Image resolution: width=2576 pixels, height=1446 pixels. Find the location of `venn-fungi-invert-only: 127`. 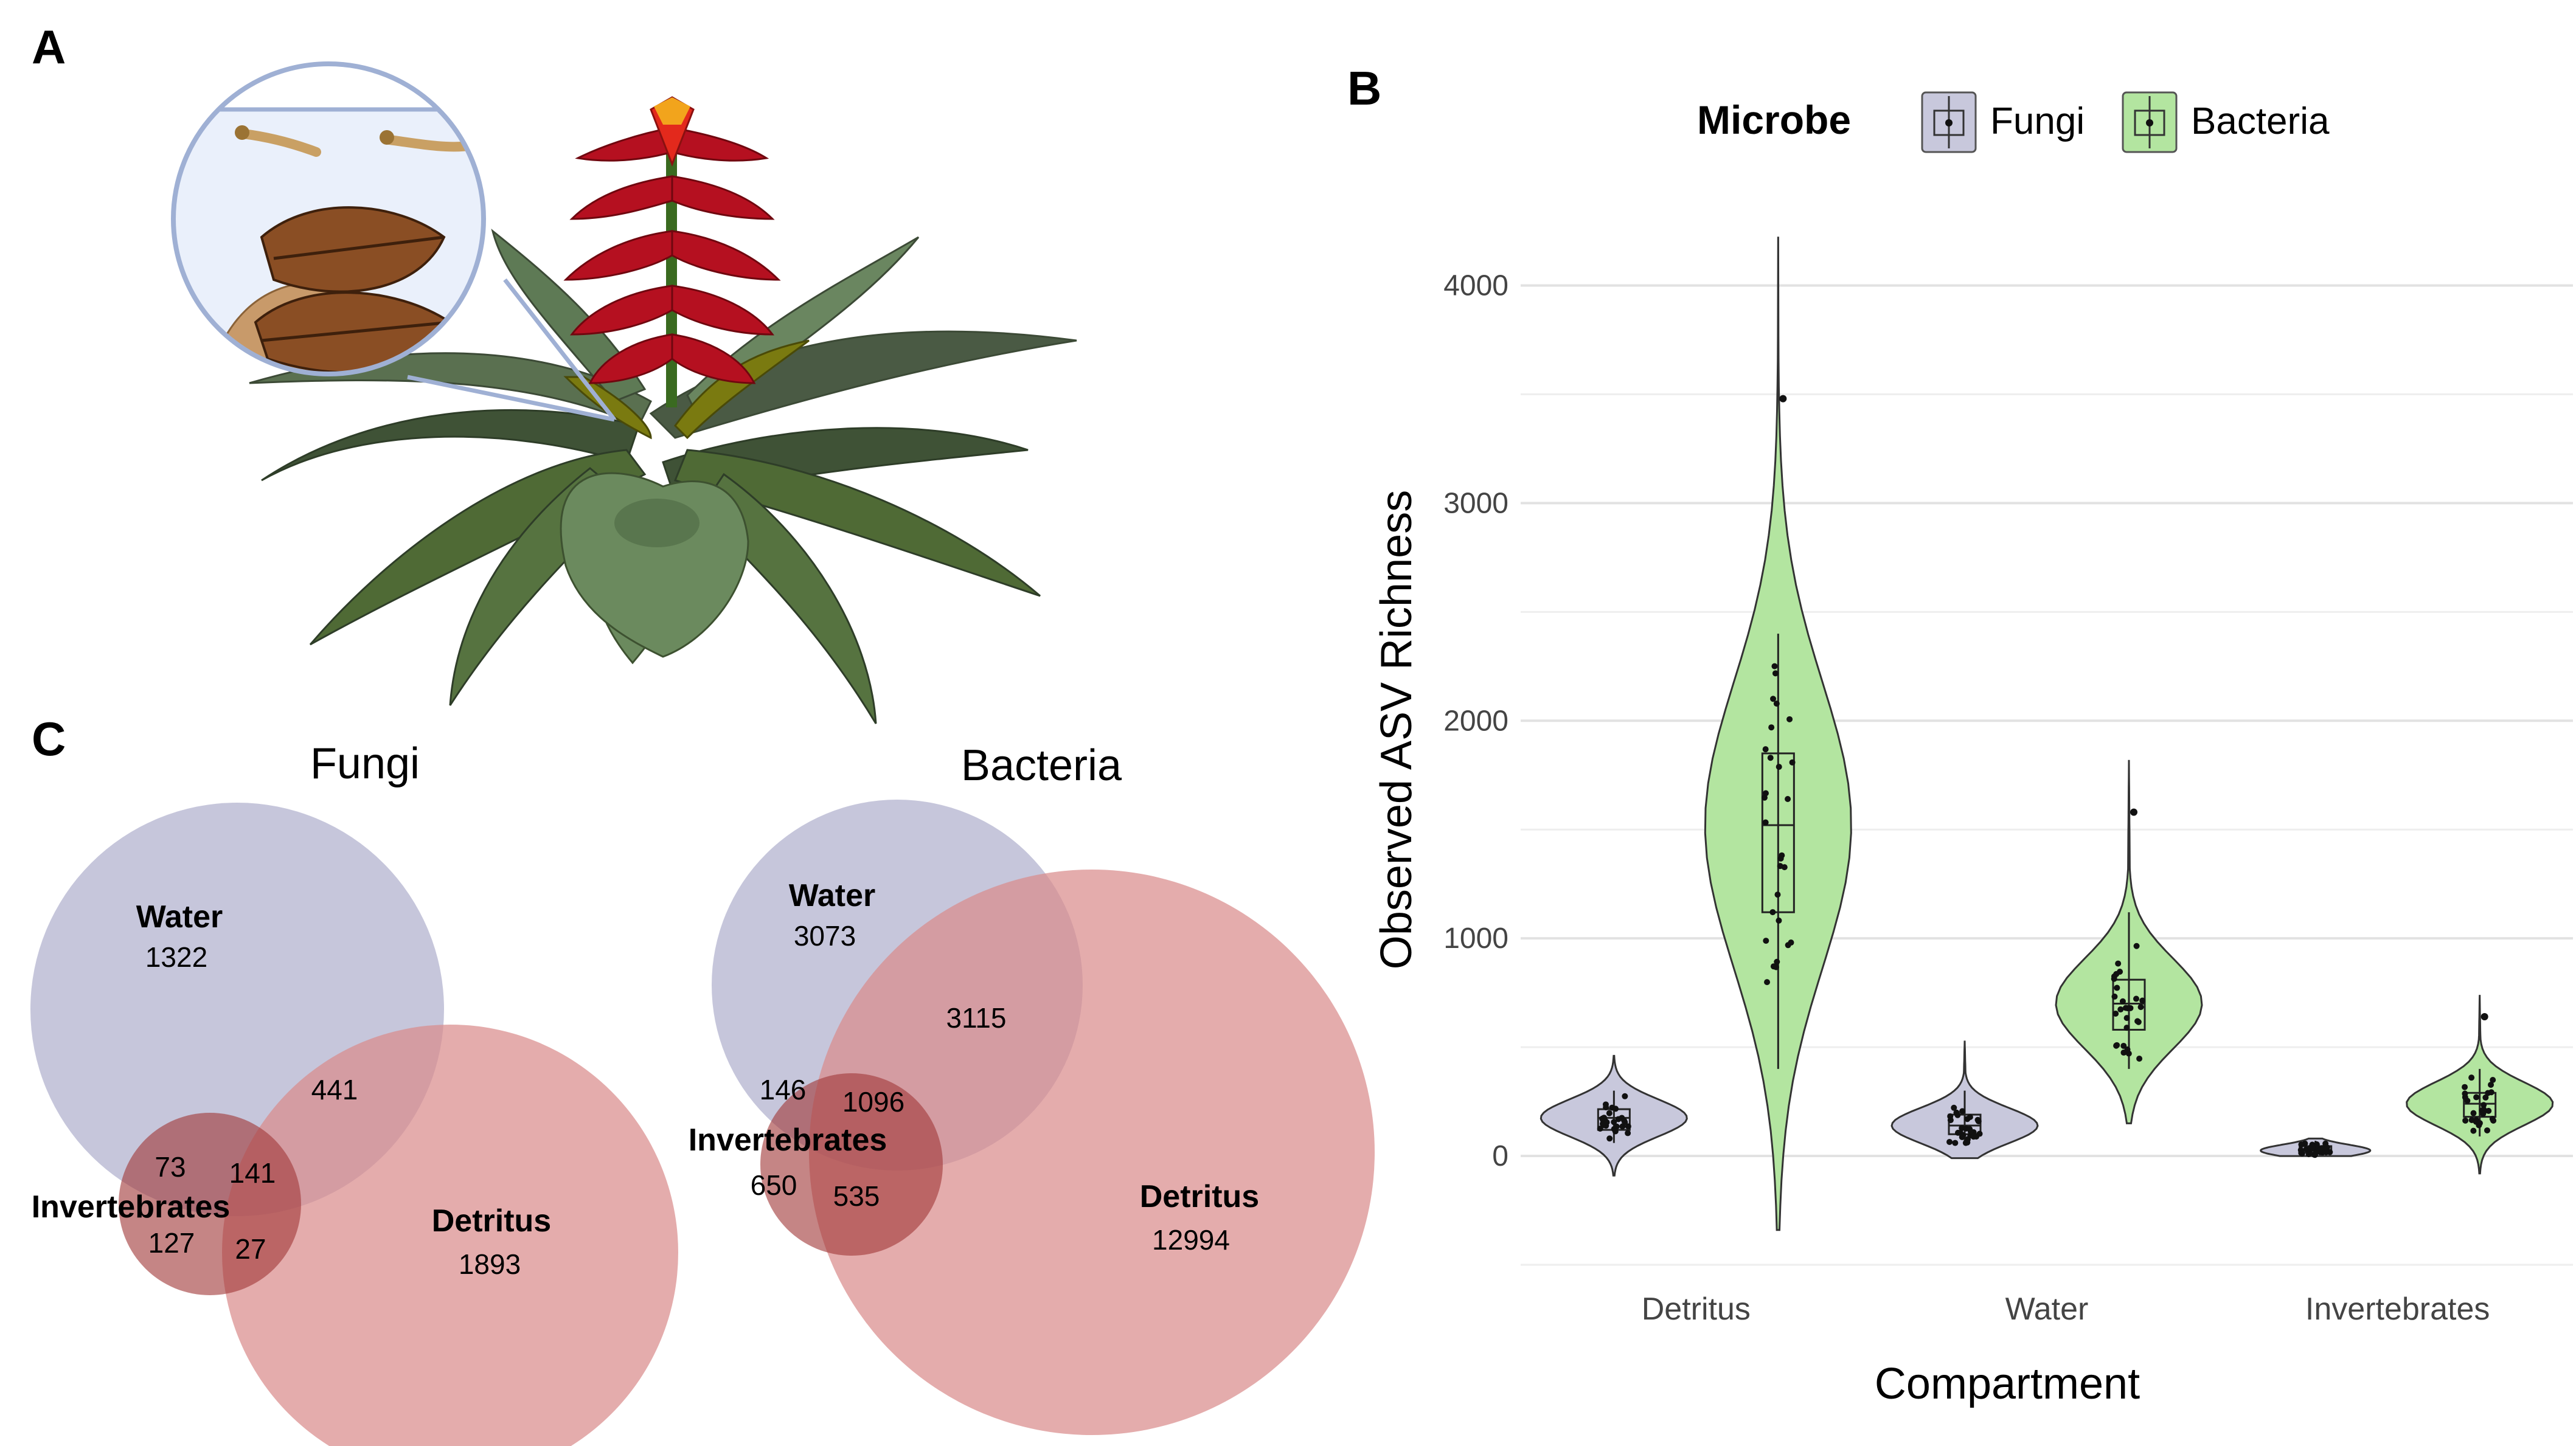

venn-fungi-invert-only: 127 is located at coordinates (171, 1243).